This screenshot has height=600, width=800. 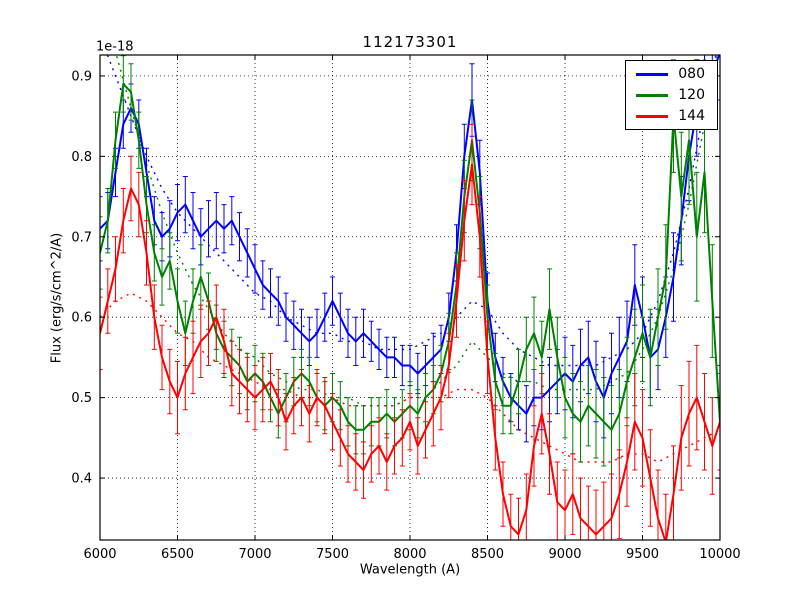 What do you see at coordinates (81, 237) in the screenshot?
I see `y-tick-label: 0.7` at bounding box center [81, 237].